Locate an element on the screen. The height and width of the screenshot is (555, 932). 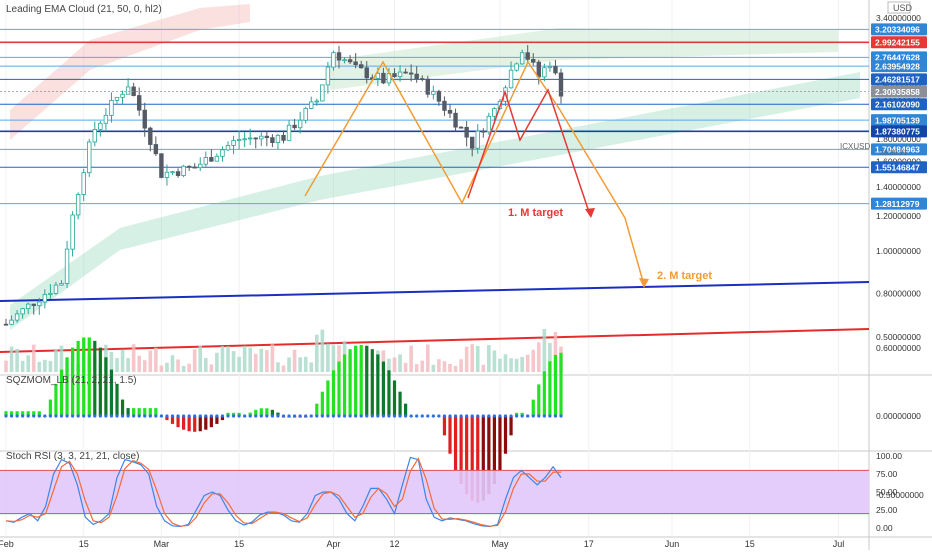
green-channel is located at coordinates (584, 59).